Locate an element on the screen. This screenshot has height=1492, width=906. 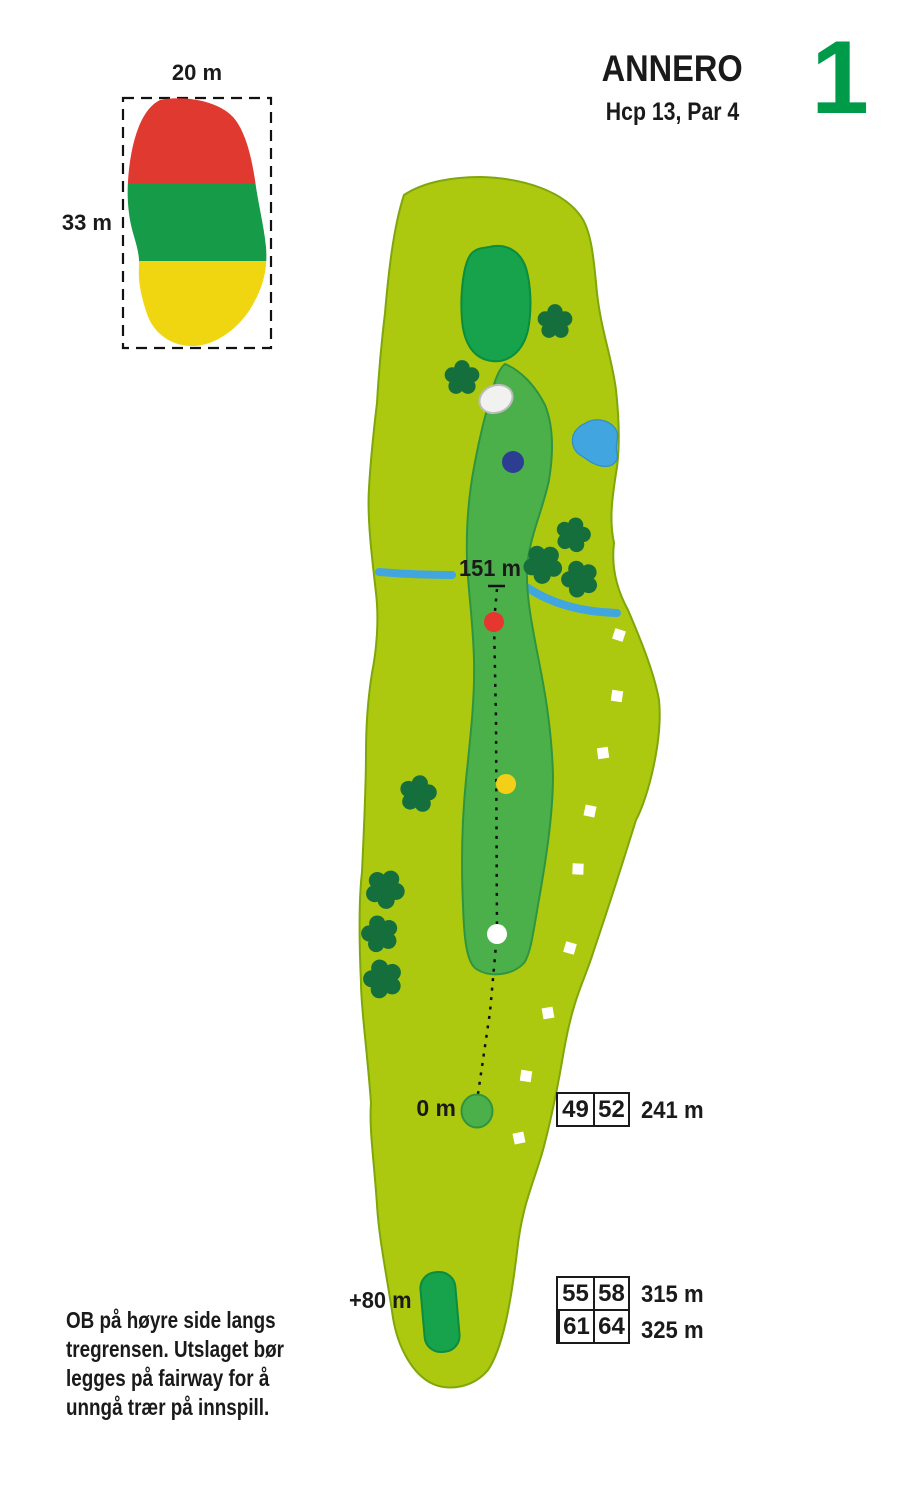
back-tee-strip is located at coordinates (440, 1312).